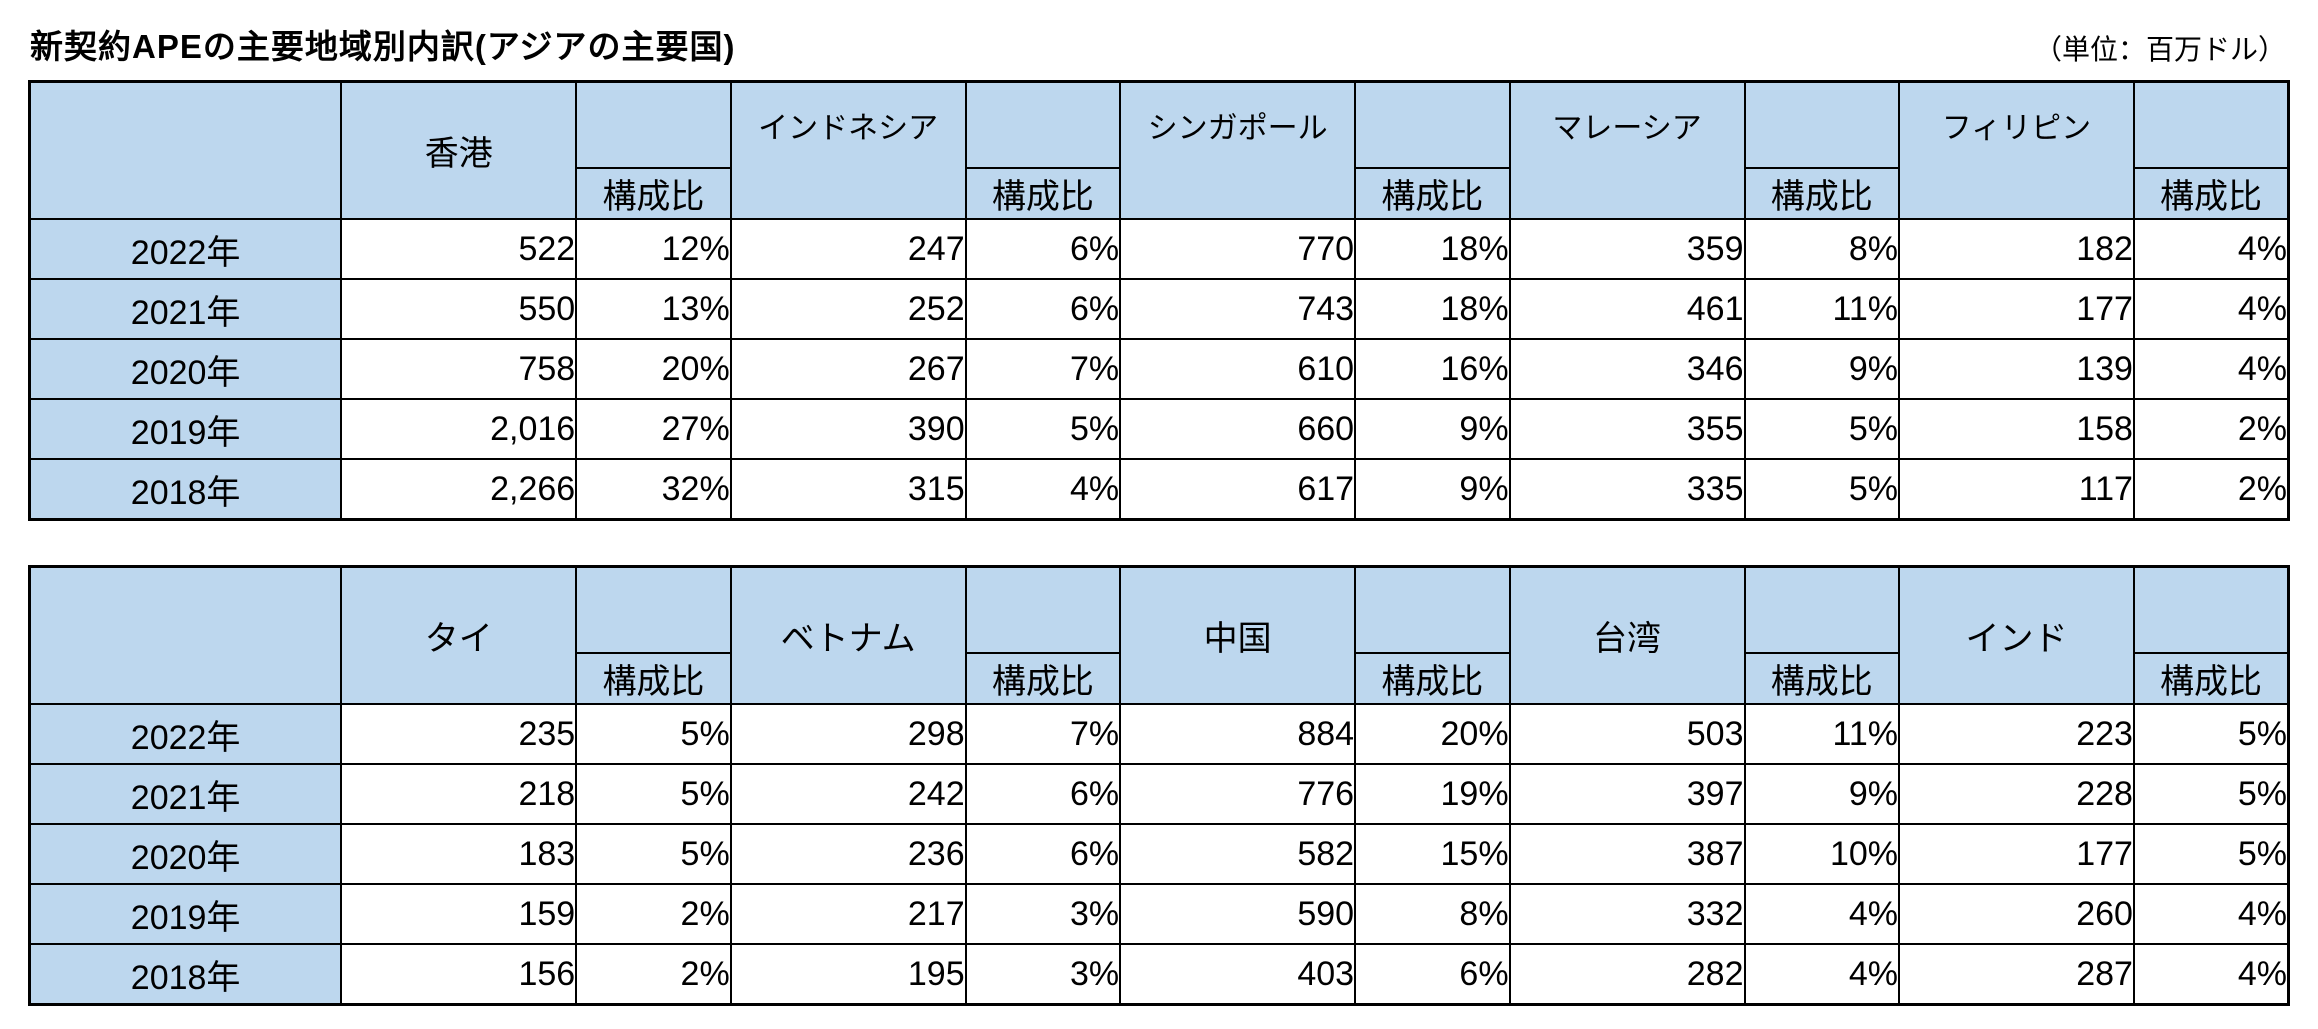 This screenshot has width=2318, height=1029. Describe the element at coordinates (653, 369) in the screenshot. I see `ratio-value-cell: 20%` at that location.